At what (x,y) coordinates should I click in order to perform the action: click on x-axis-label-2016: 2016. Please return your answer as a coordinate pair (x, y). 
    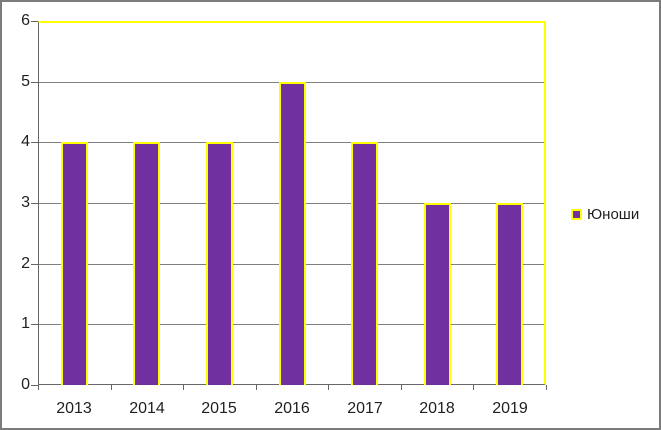
    Looking at the image, I should click on (292, 408).